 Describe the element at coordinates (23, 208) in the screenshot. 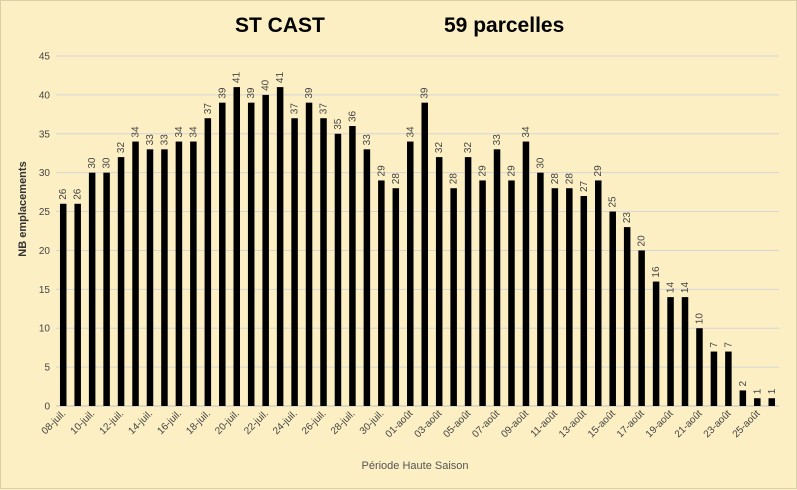

I see `y-axis-title: NB emplacements` at that location.